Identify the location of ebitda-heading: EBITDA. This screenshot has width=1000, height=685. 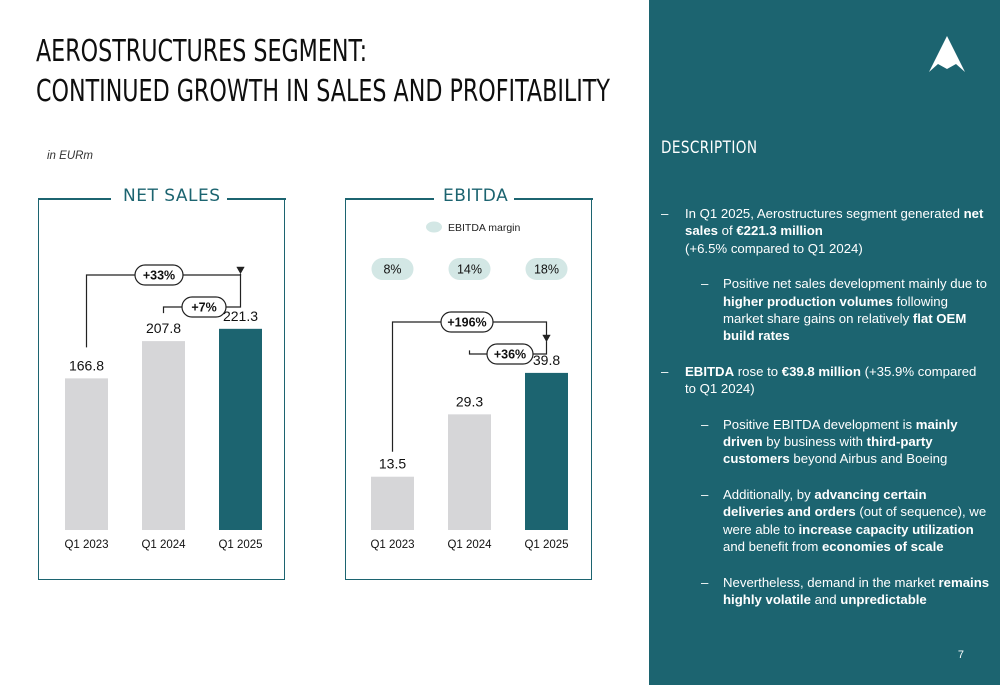
(476, 196).